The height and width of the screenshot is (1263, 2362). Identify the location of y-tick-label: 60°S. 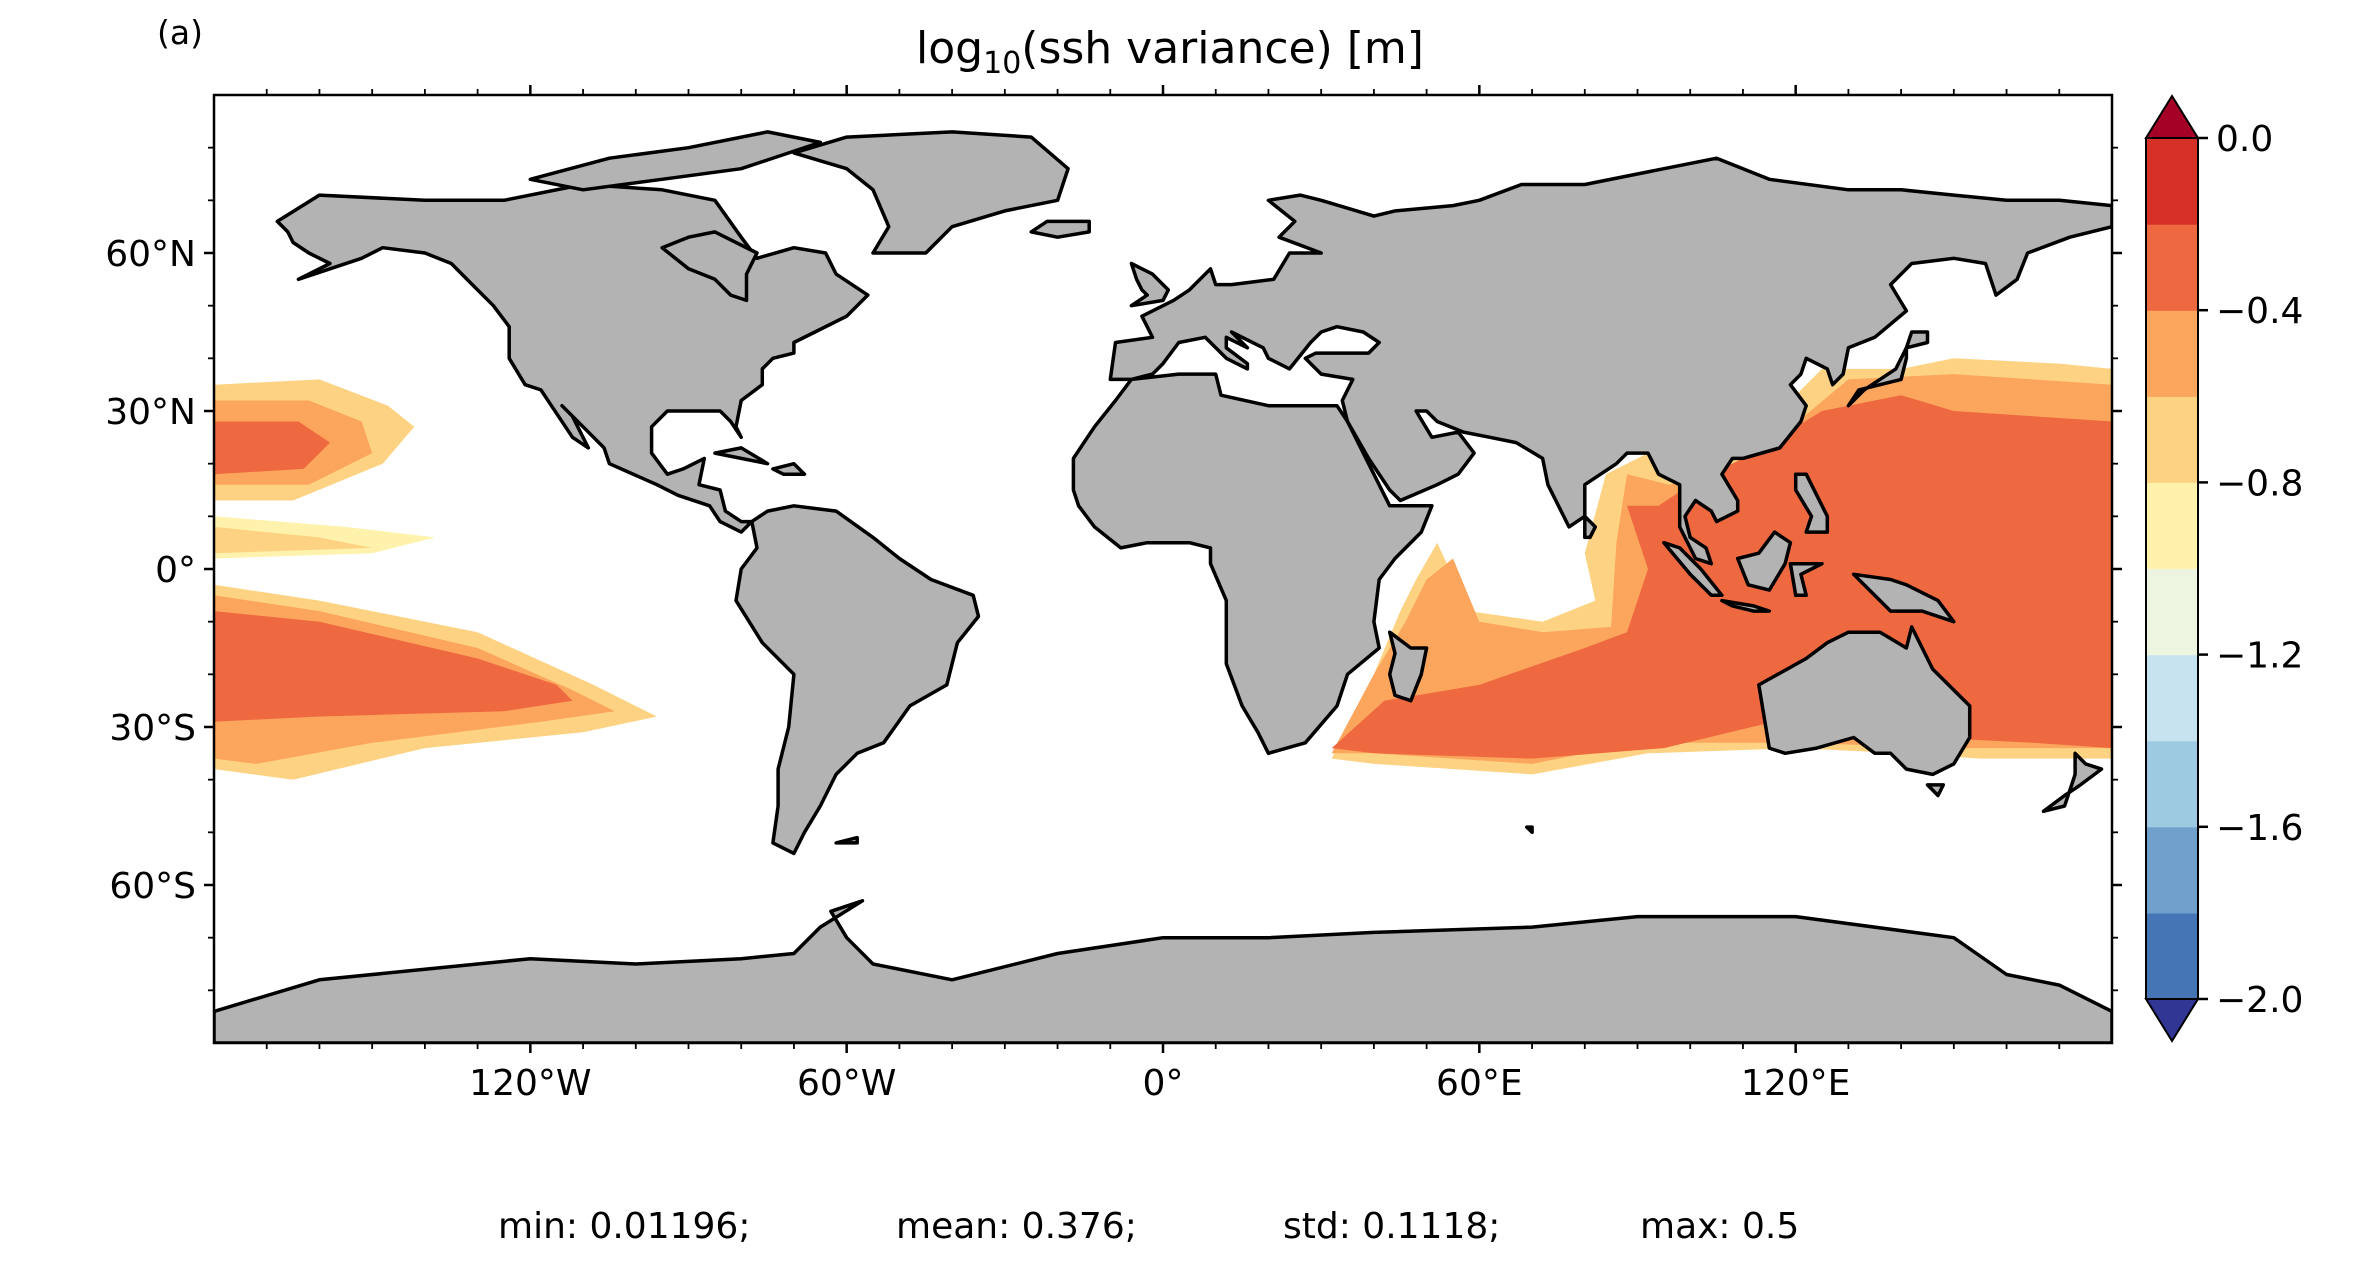
(152, 886).